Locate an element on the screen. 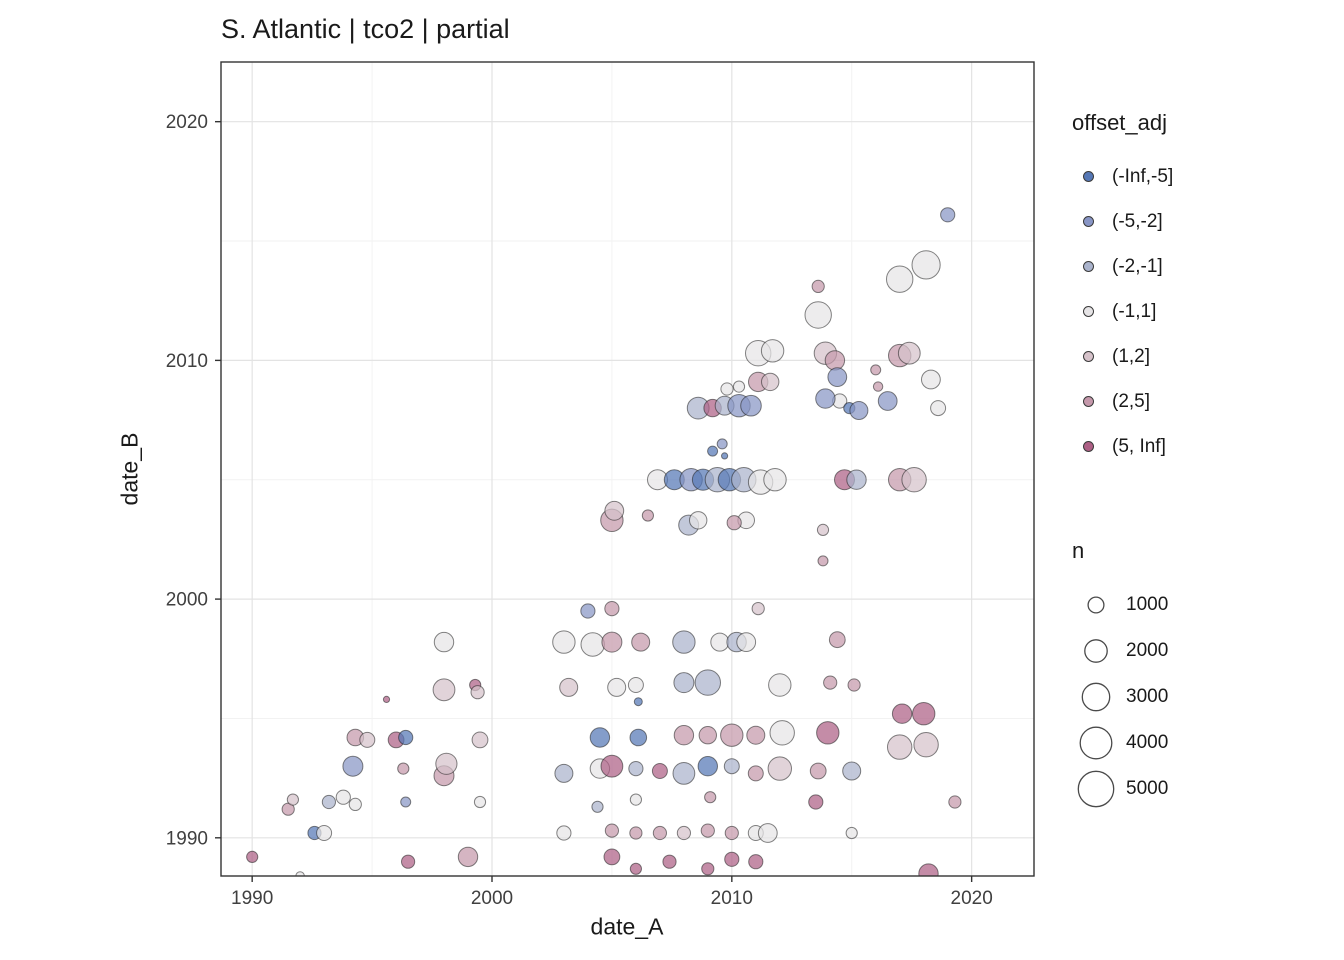 Image resolution: width=1344 pixels, height=960 pixels. color-legend-item: (-1,1] is located at coordinates (1122, 311).